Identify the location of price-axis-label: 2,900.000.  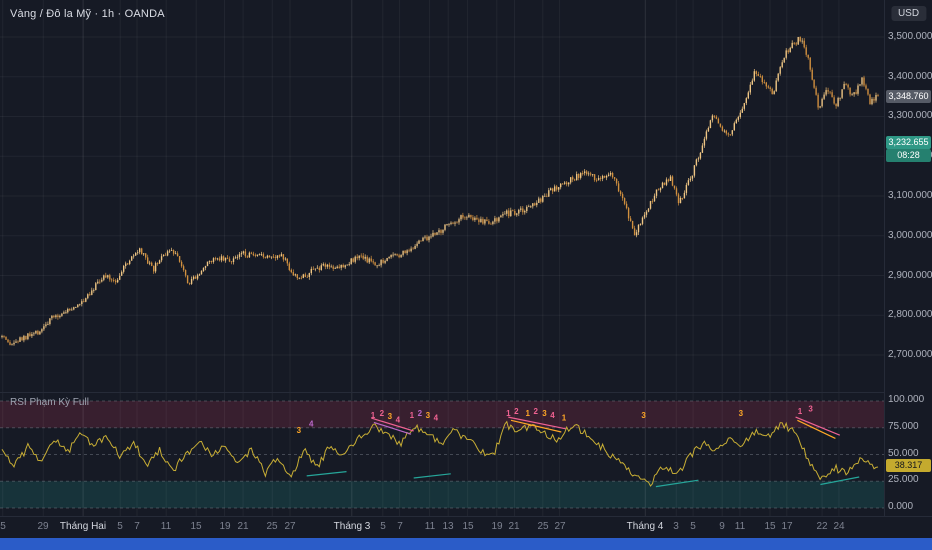
(910, 275).